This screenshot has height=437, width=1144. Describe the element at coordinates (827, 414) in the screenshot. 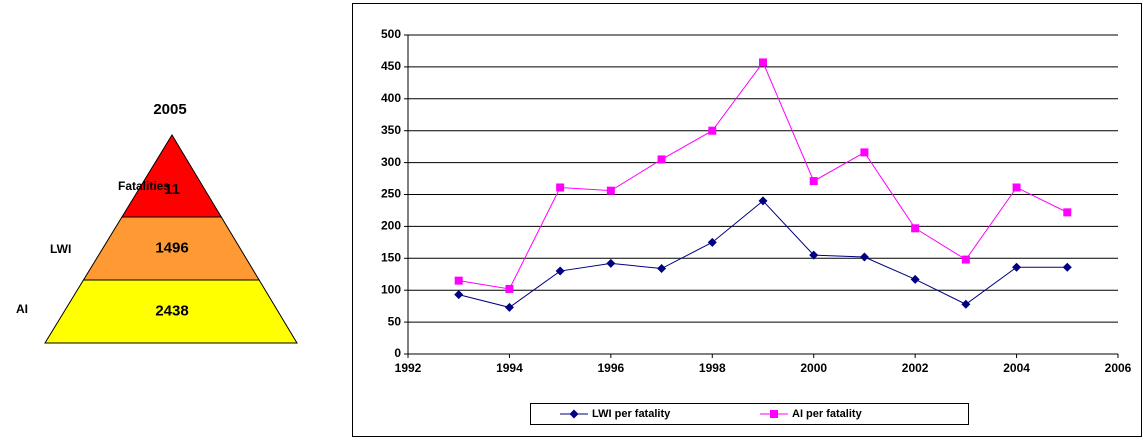

I see `legend-label: AI per fatality` at that location.